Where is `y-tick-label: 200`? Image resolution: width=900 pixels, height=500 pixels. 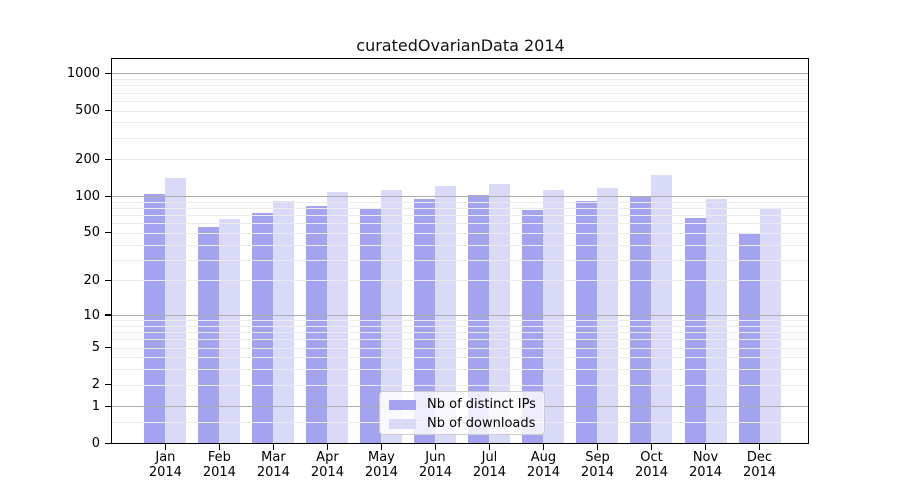
y-tick-label: 200 is located at coordinates (87, 159).